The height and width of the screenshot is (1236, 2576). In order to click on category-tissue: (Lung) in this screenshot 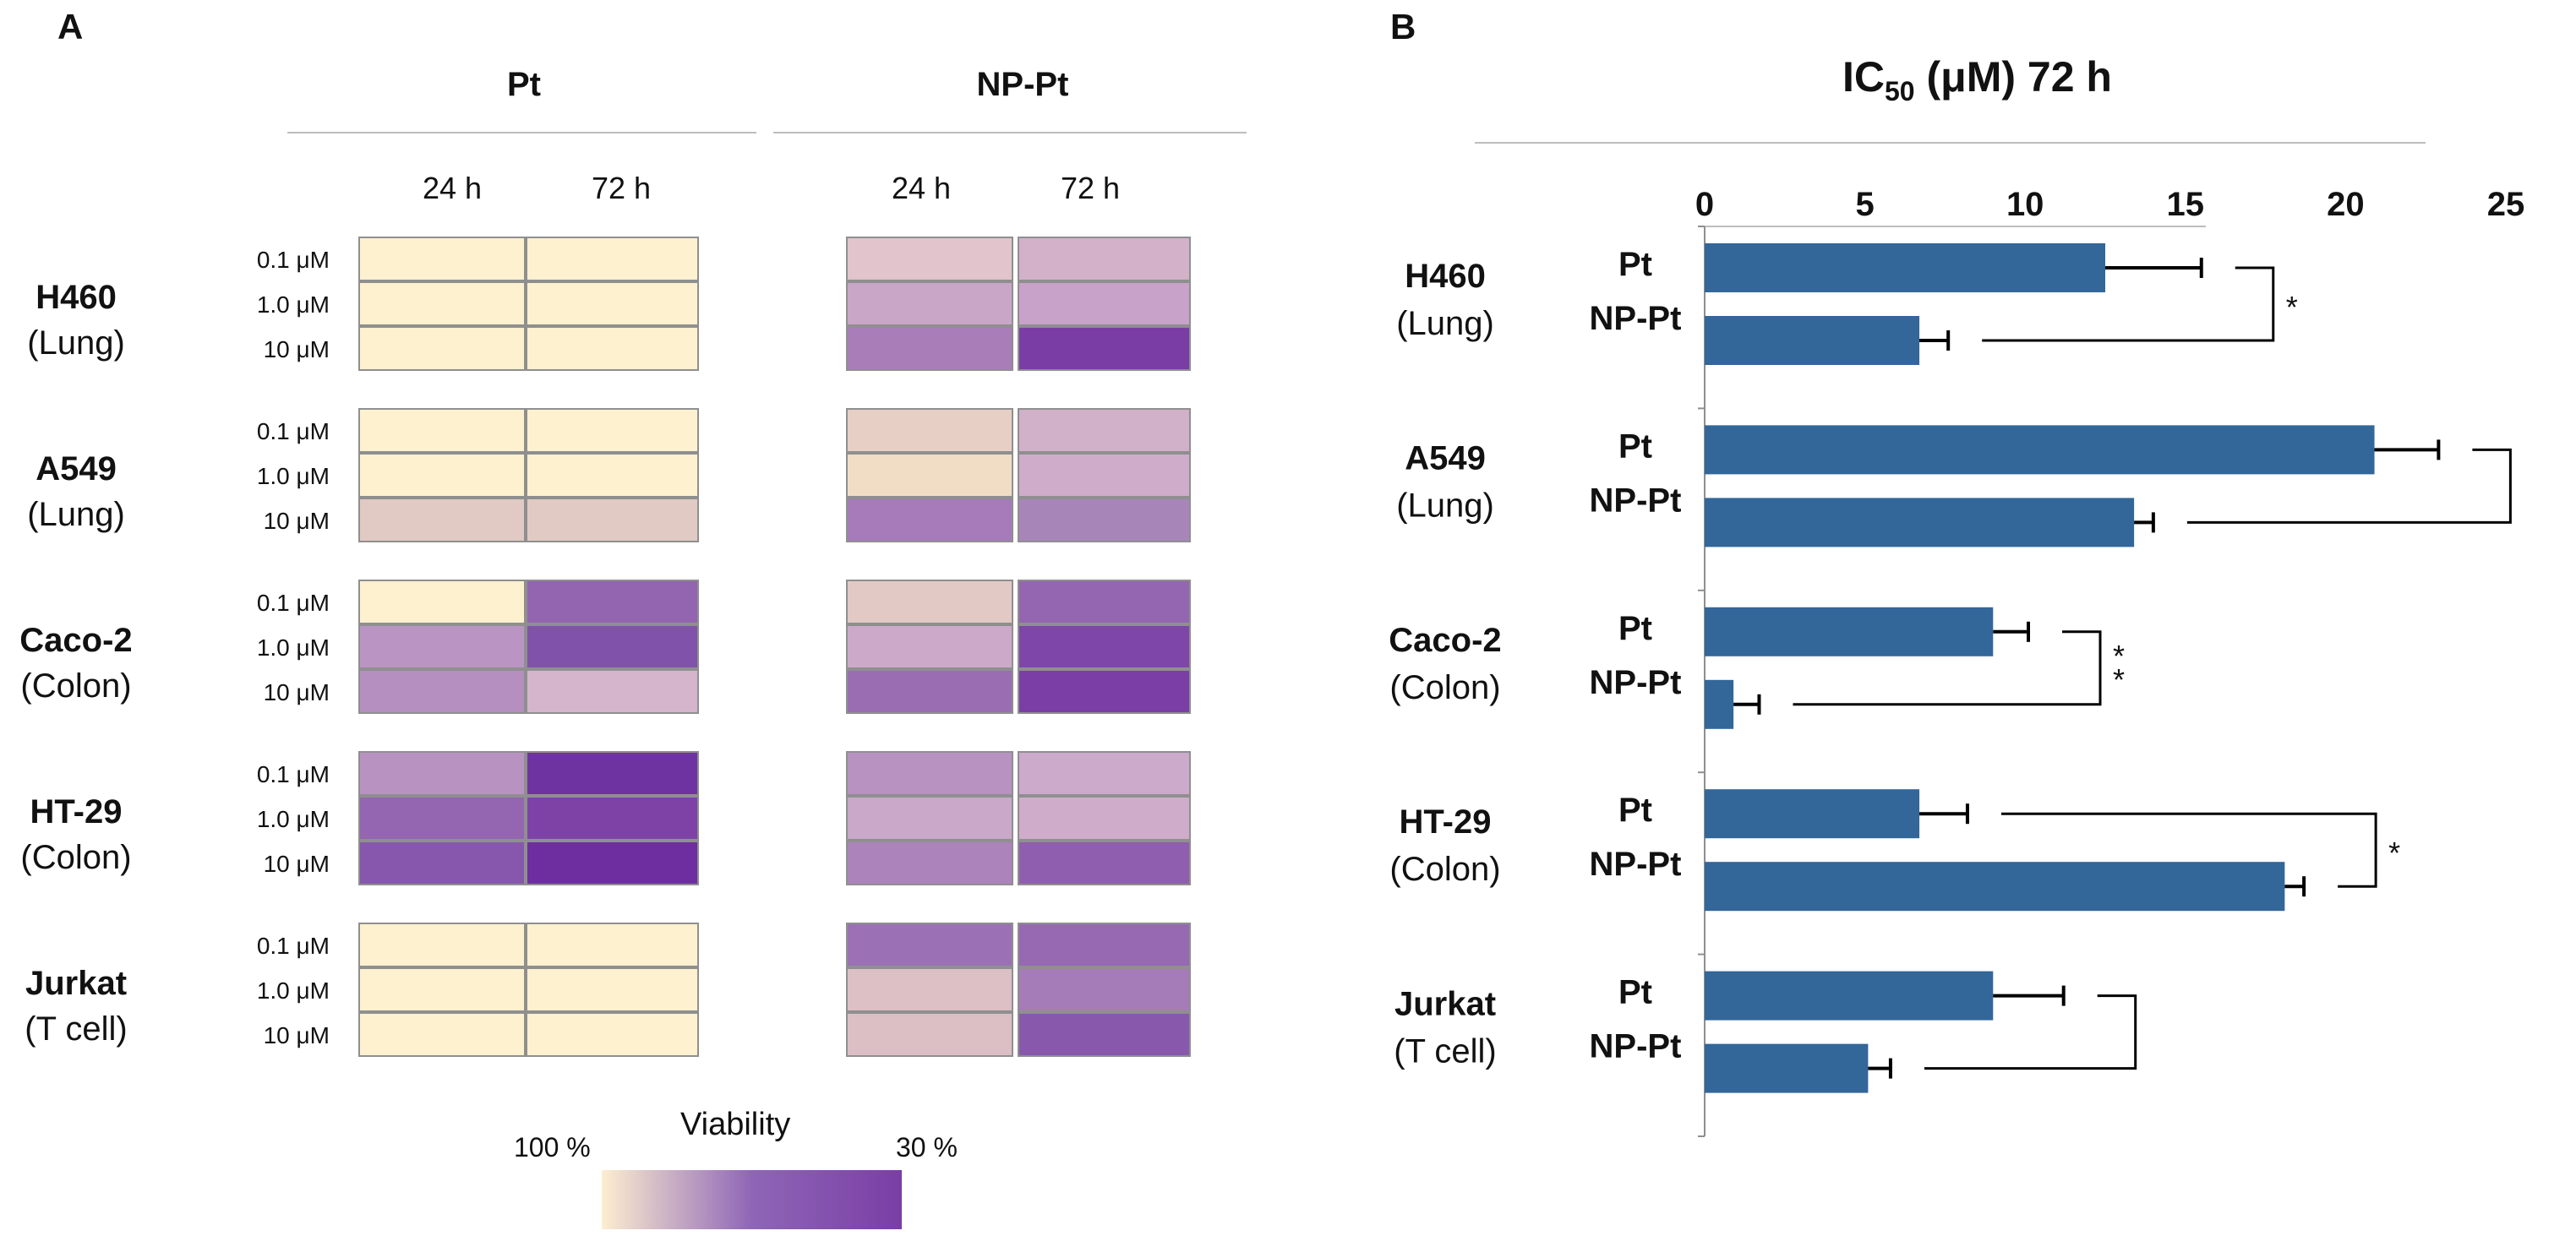, I will do `click(1445, 505)`.